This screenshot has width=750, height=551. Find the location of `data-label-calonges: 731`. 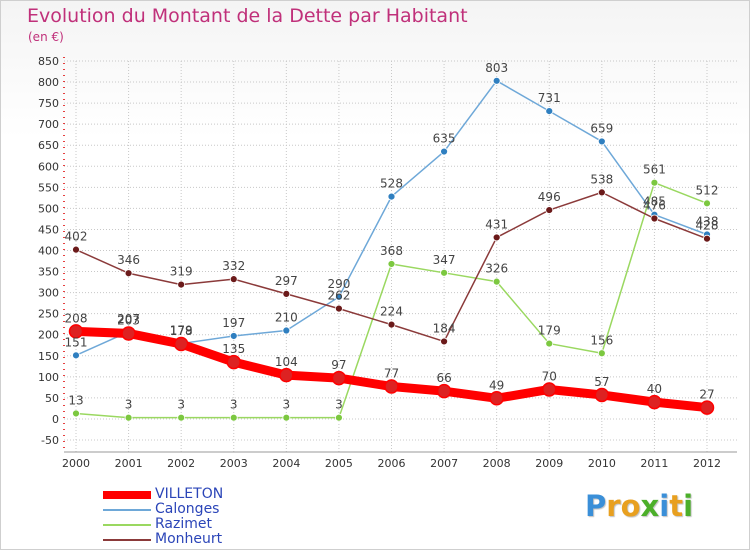

data-label-calonges: 731 is located at coordinates (549, 98).